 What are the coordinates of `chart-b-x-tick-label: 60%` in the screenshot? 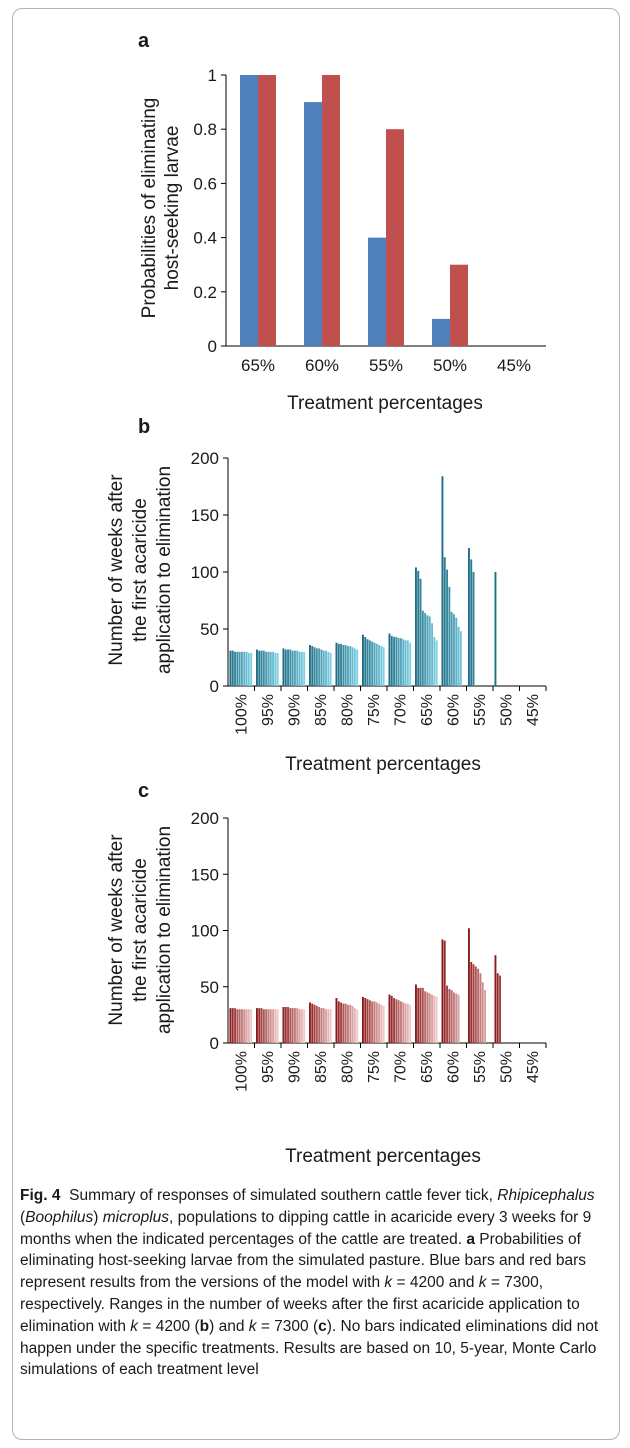 It's located at (453, 710).